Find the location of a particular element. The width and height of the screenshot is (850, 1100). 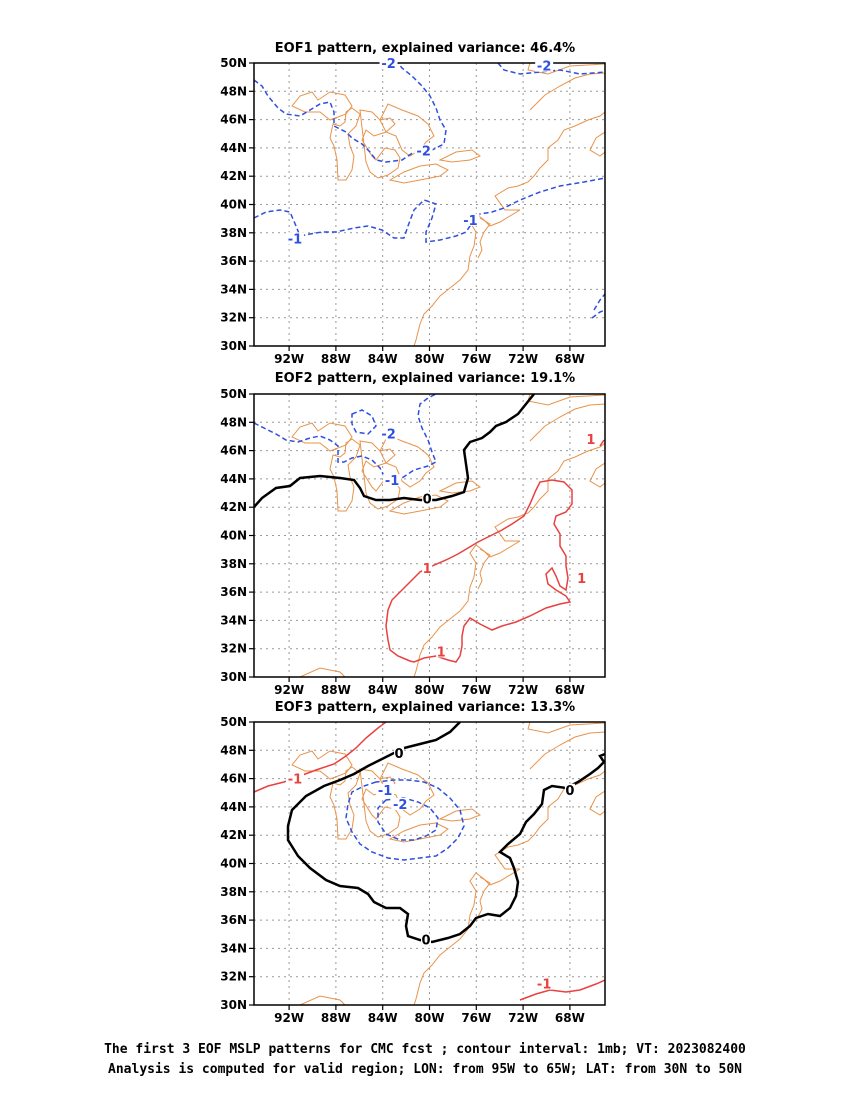

coastline is located at coordinates (448, 863).